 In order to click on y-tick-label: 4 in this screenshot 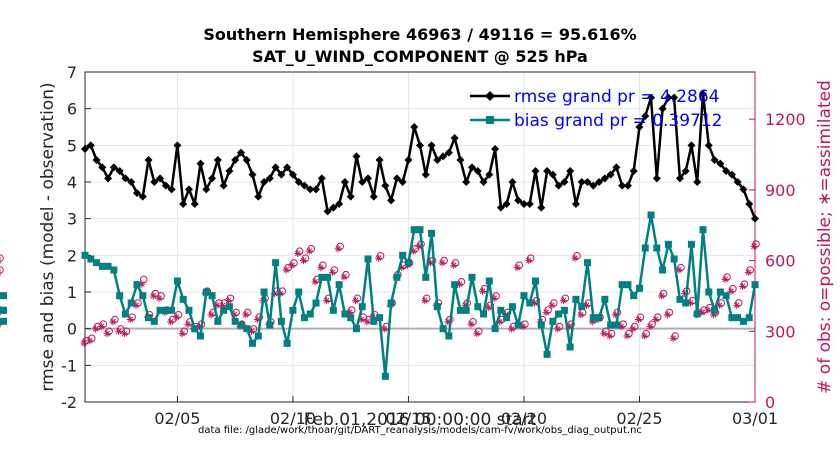, I will do `click(72, 182)`.